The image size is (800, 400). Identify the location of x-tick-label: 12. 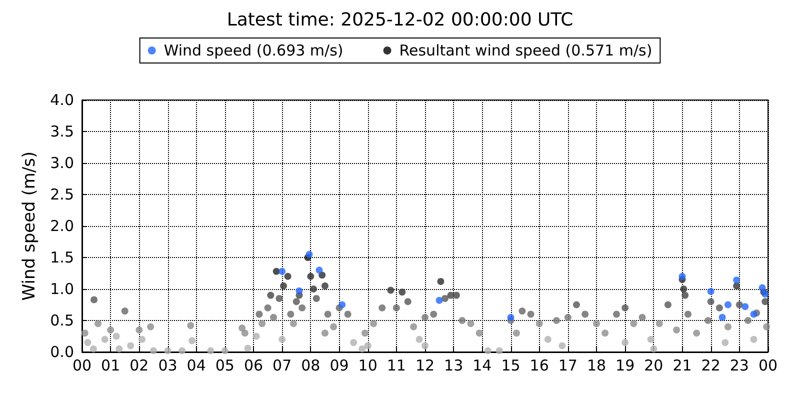
(425, 365).